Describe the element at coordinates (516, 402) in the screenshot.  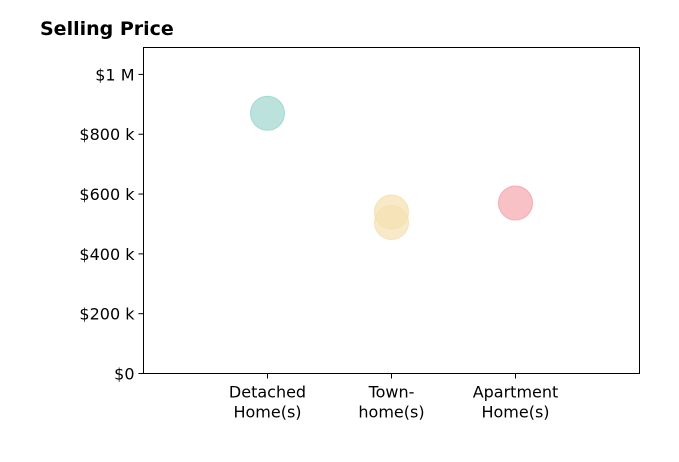
I see `x-tick-label: Apartment Home(s)` at that location.